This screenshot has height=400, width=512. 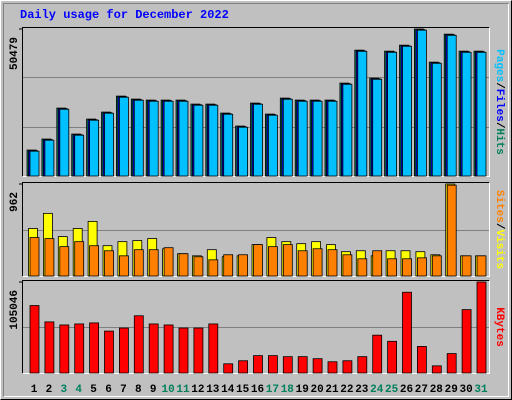 What do you see at coordinates (499, 327) in the screenshot?
I see `legend: KBytes` at bounding box center [499, 327].